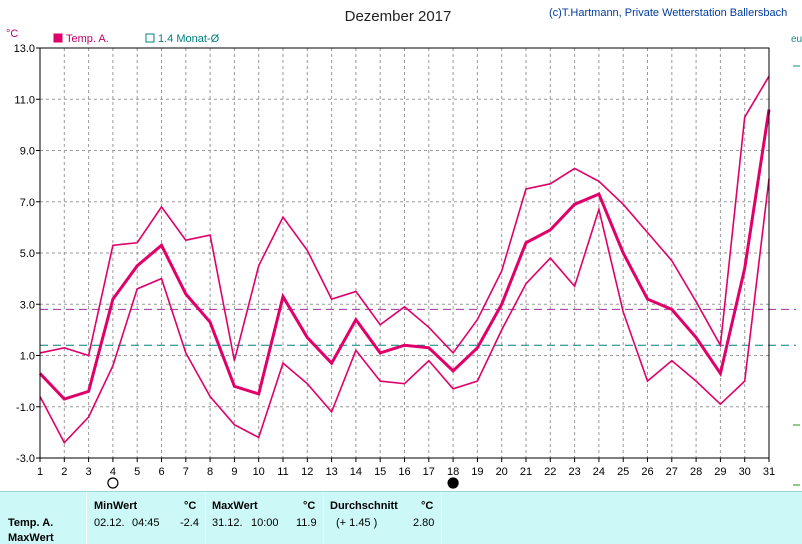 Image resolution: width=802 pixels, height=544 pixels. What do you see at coordinates (113, 472) in the screenshot?
I see `x-tick-label: 4` at bounding box center [113, 472].